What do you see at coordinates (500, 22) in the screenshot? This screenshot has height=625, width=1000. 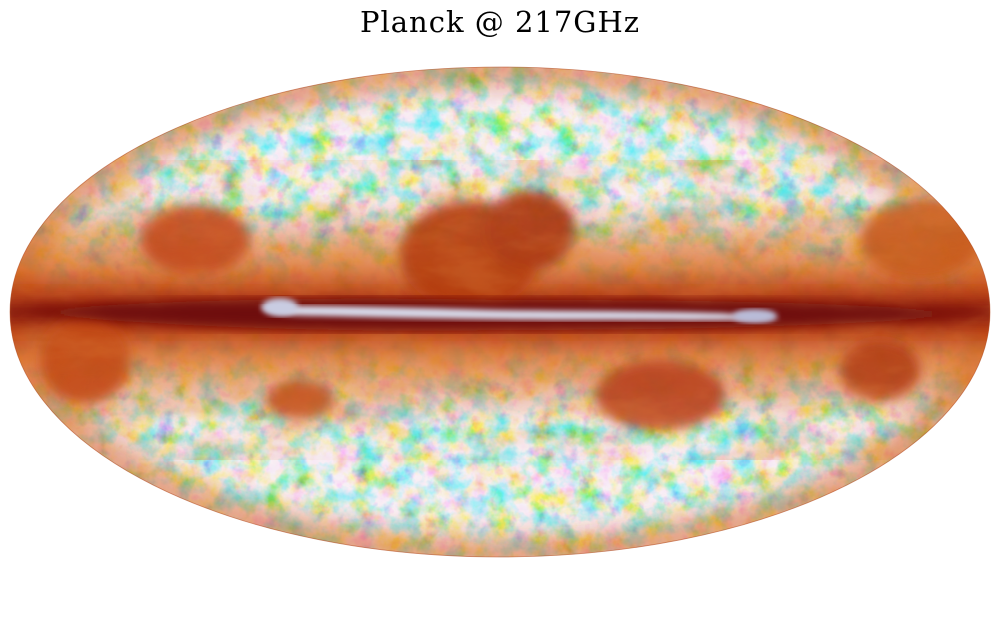 I see `figure-title: Planck @ 217GHz` at bounding box center [500, 22].